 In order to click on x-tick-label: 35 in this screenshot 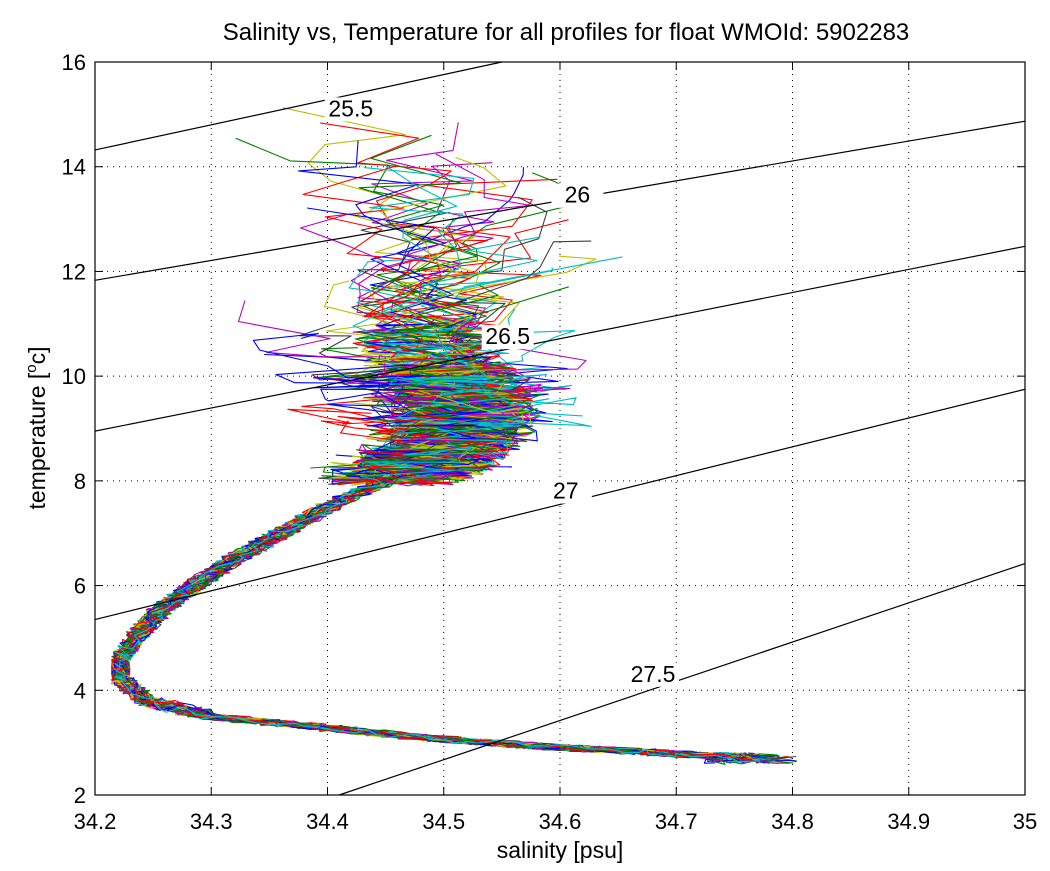, I will do `click(1025, 821)`.